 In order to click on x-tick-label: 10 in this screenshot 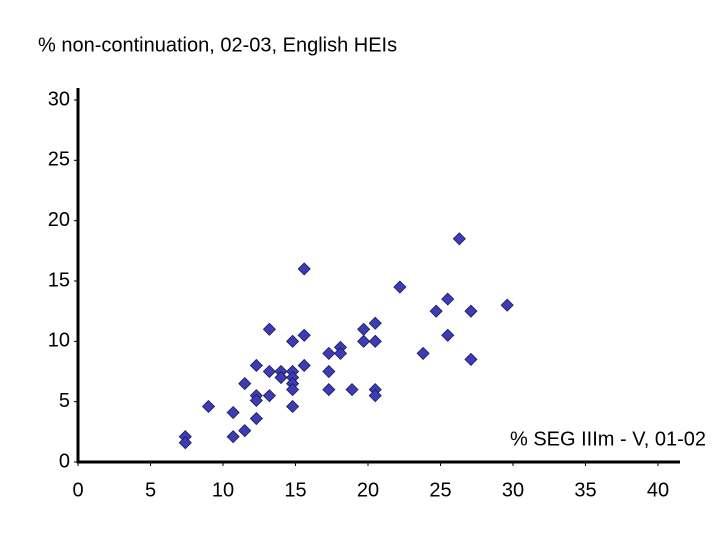, I will do `click(223, 490)`.